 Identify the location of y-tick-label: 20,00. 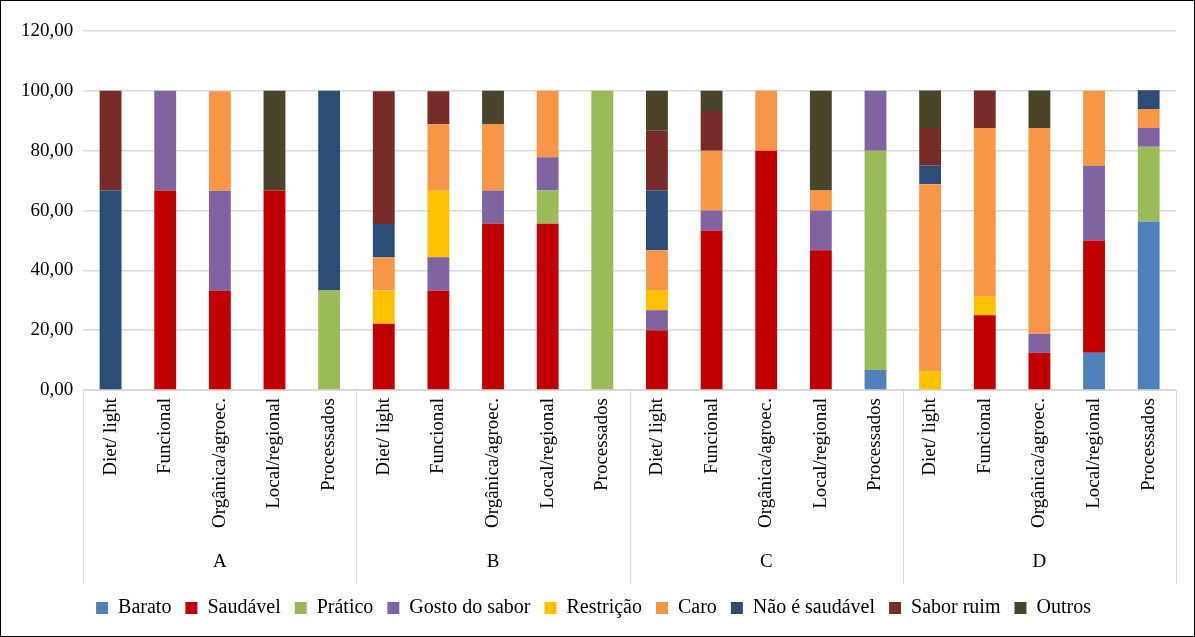
(52, 329).